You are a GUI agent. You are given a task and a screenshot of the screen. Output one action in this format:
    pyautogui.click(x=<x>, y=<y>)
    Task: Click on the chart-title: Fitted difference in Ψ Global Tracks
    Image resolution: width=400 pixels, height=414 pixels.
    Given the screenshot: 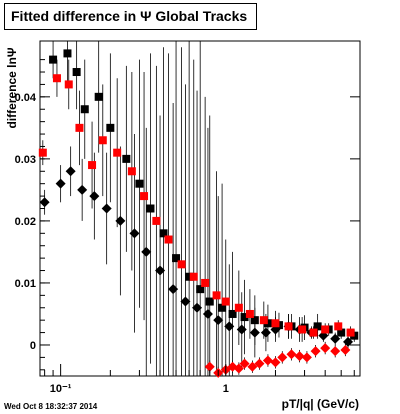 What is the action you would take?
    pyautogui.click(x=130, y=16)
    